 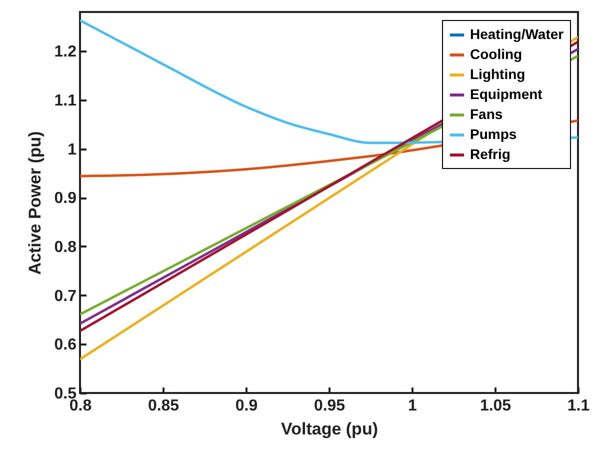 What do you see at coordinates (498, 74) in the screenshot?
I see `legend-label: Lighting` at bounding box center [498, 74].